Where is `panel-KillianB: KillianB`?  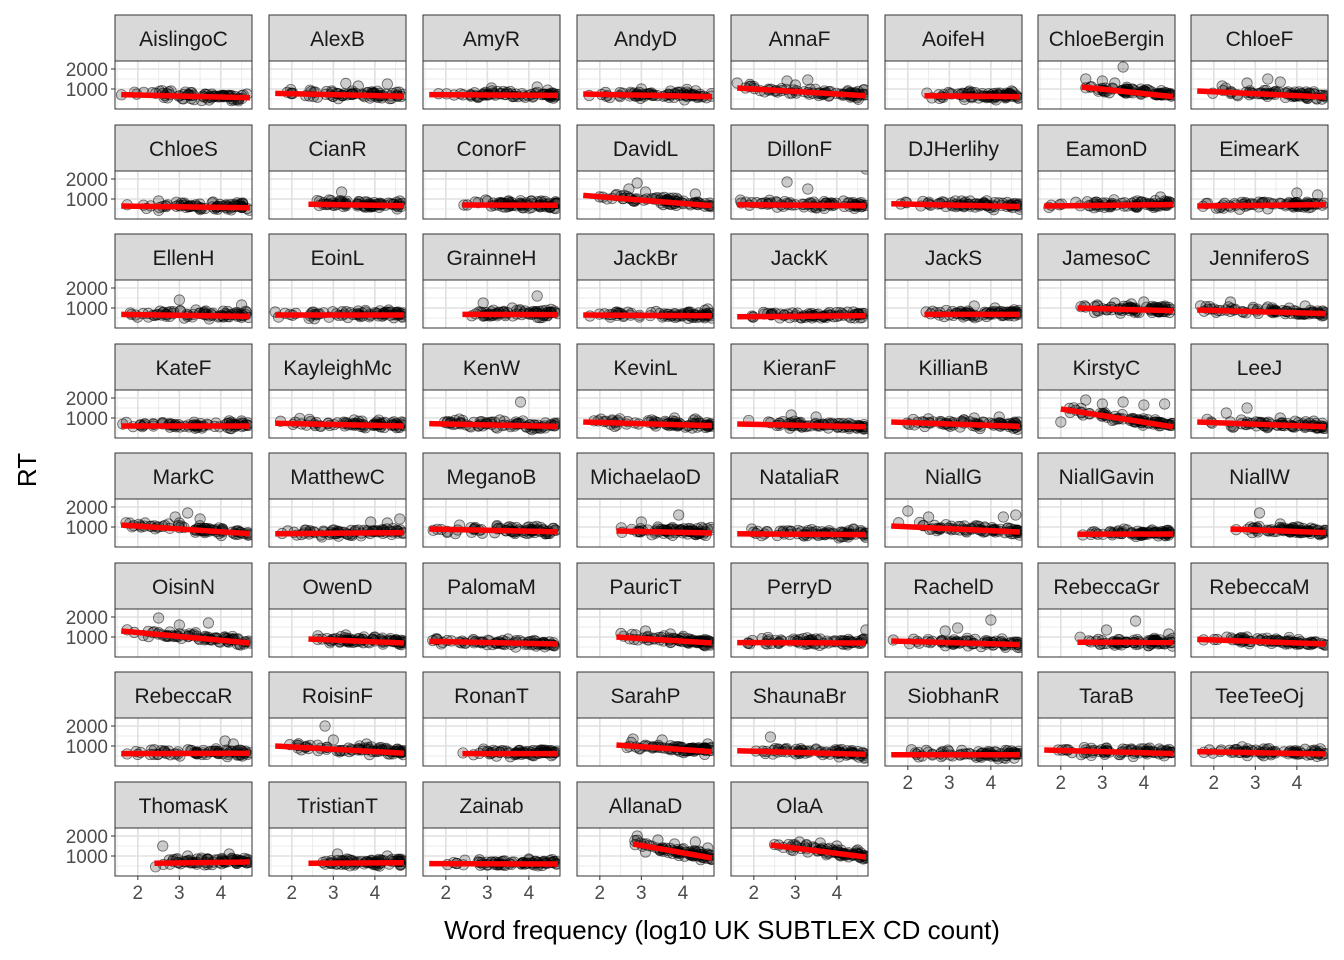 panel-KillianB: KillianB is located at coordinates (953, 391).